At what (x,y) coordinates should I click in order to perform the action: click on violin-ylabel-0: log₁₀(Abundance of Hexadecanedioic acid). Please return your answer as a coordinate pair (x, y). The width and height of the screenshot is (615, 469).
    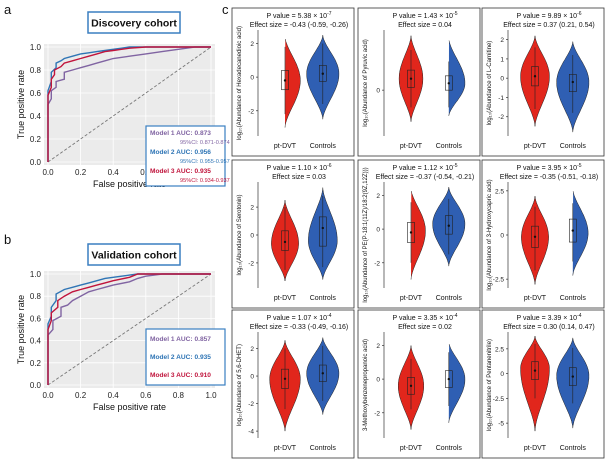
    Looking at the image, I should click on (240, 83).